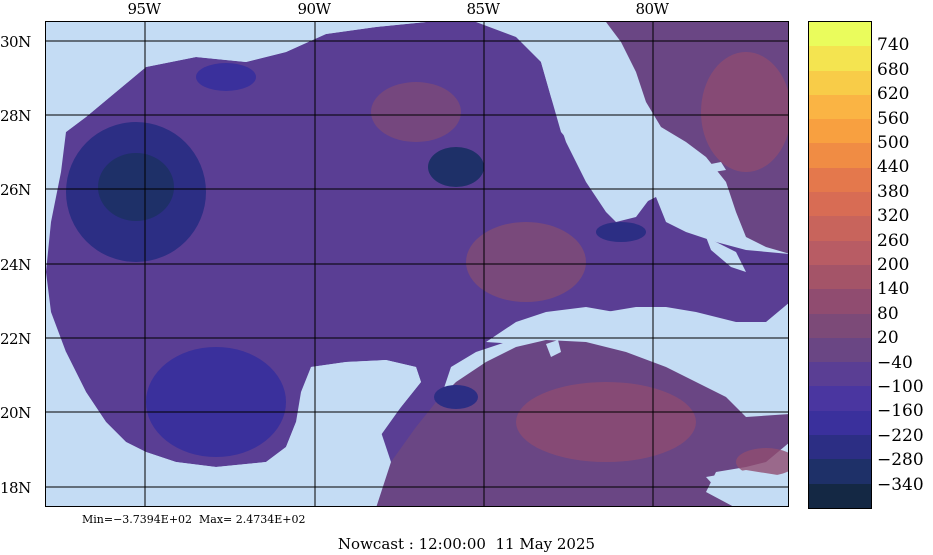  What do you see at coordinates (900, 411) in the screenshot?
I see `colorbar-label: −160` at bounding box center [900, 411].